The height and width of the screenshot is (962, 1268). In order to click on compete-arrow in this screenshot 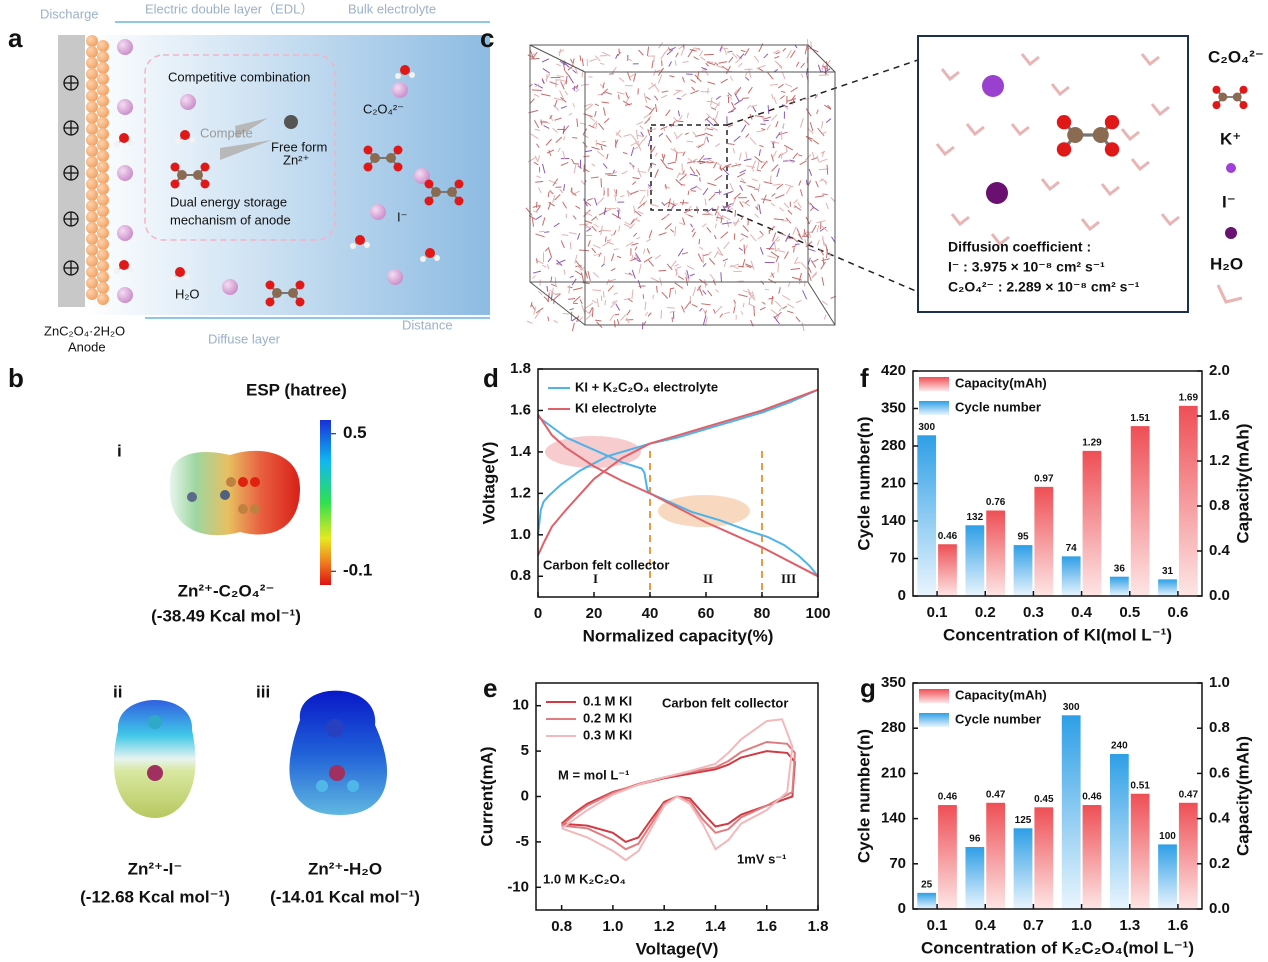, I will do `click(246, 150)`.